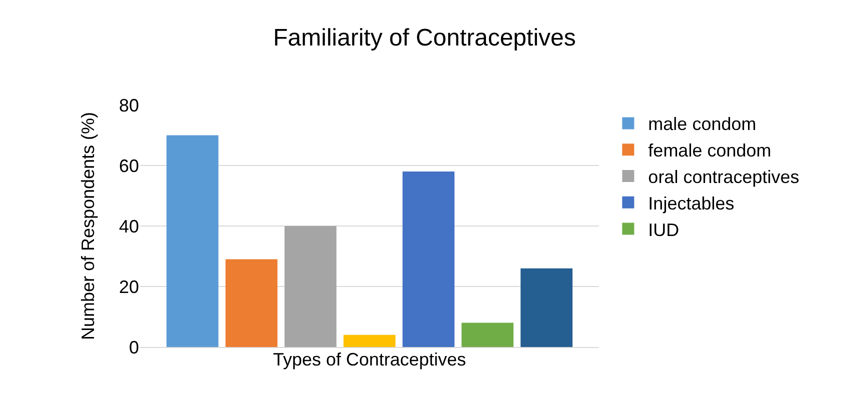 The width and height of the screenshot is (849, 413). What do you see at coordinates (128, 105) in the screenshot?
I see `y-tick-label: 80` at bounding box center [128, 105].